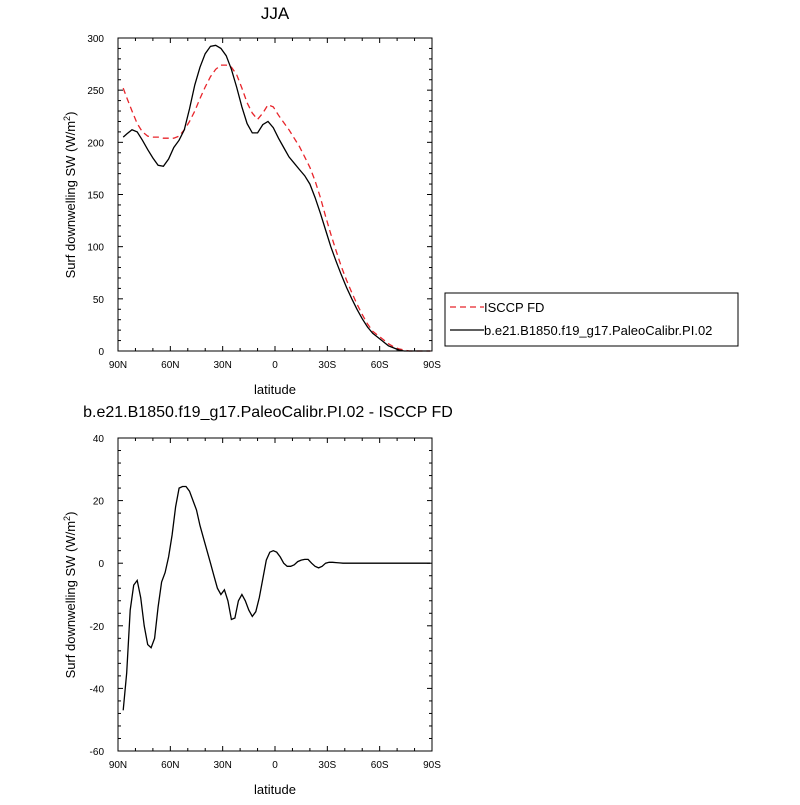  Describe the element at coordinates (95, 196) in the screenshot. I see `top-y-tick-label: 150` at that location.